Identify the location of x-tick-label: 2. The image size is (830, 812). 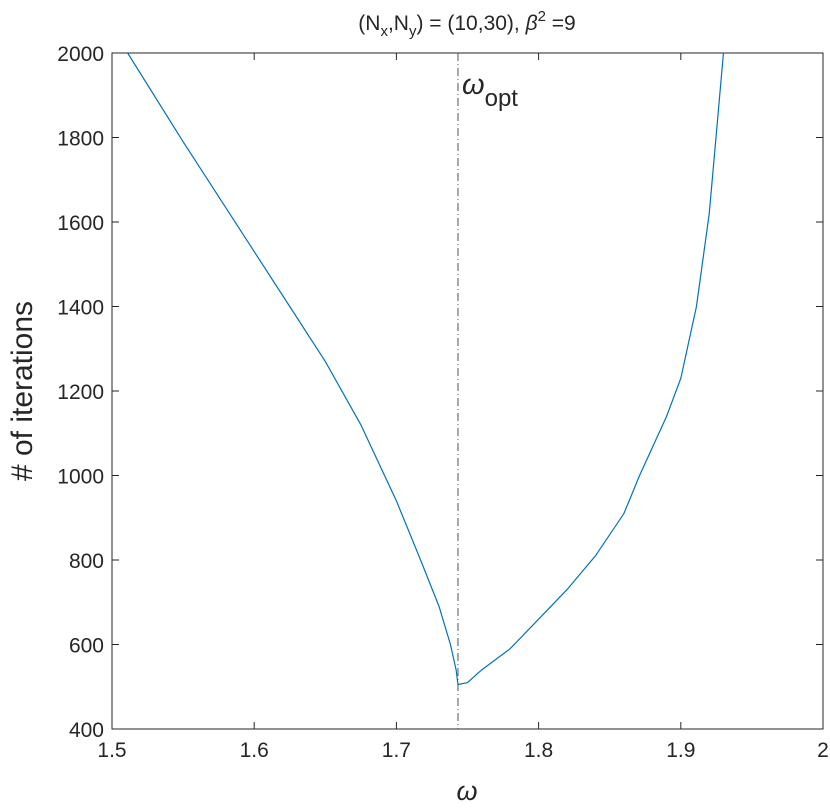
(823, 750).